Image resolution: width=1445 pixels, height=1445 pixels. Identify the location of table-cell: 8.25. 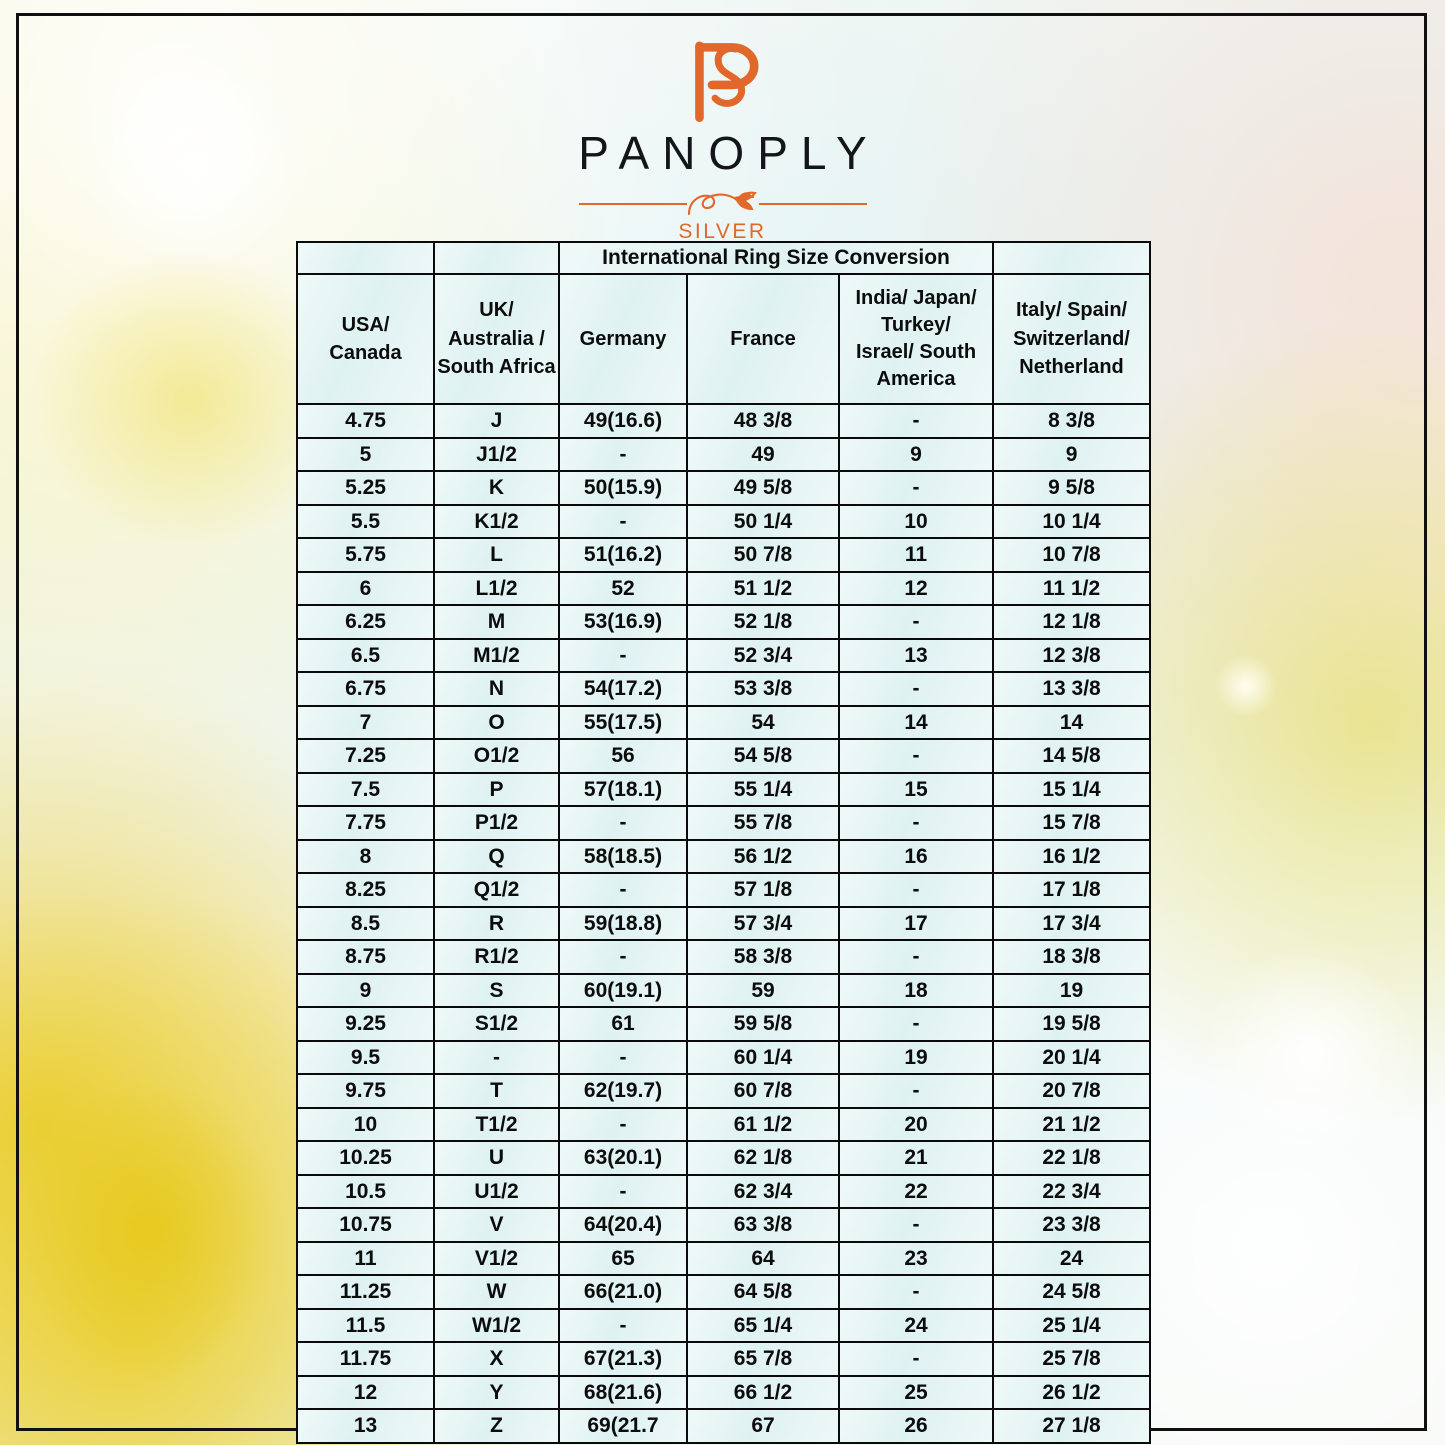
(365, 890).